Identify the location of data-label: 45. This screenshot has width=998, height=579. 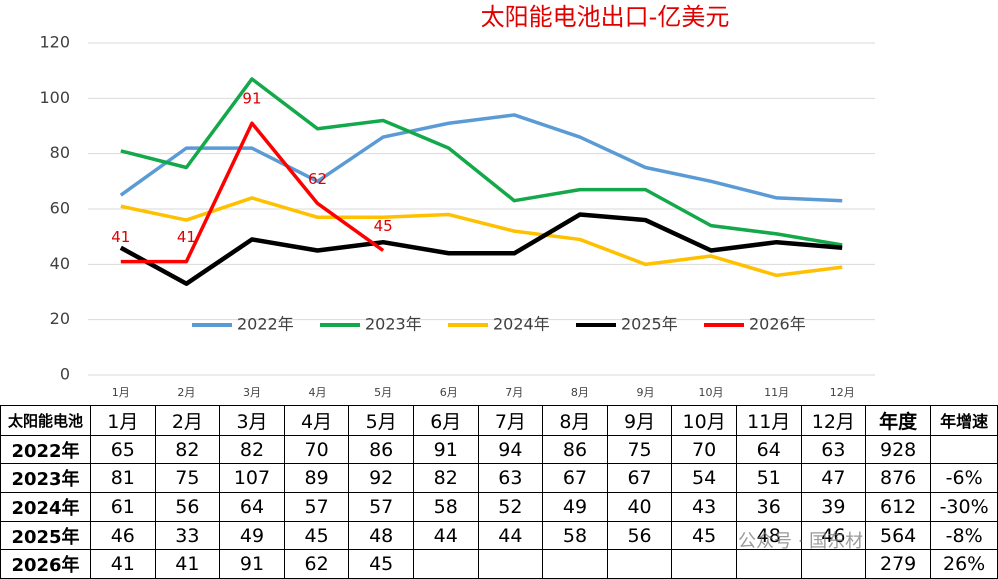
(383, 226).